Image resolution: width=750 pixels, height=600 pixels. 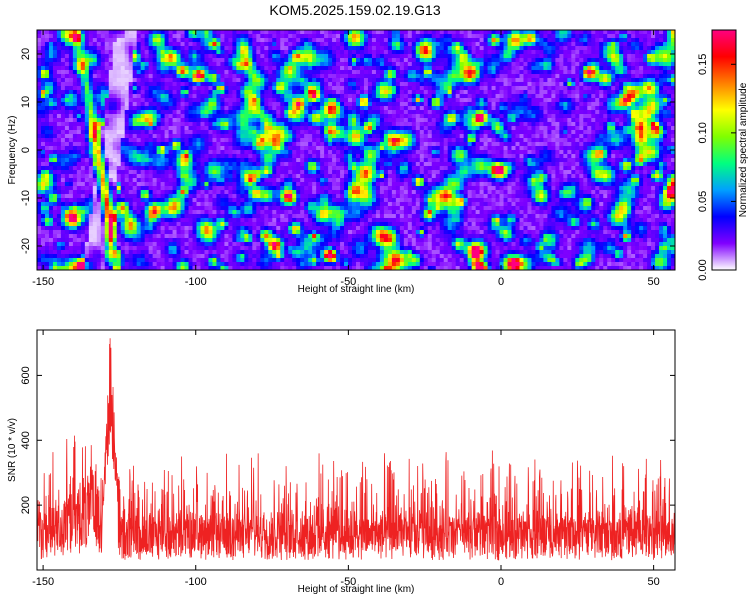 I want to click on colorbar-tick-label: 0.05, so click(x=703, y=201).